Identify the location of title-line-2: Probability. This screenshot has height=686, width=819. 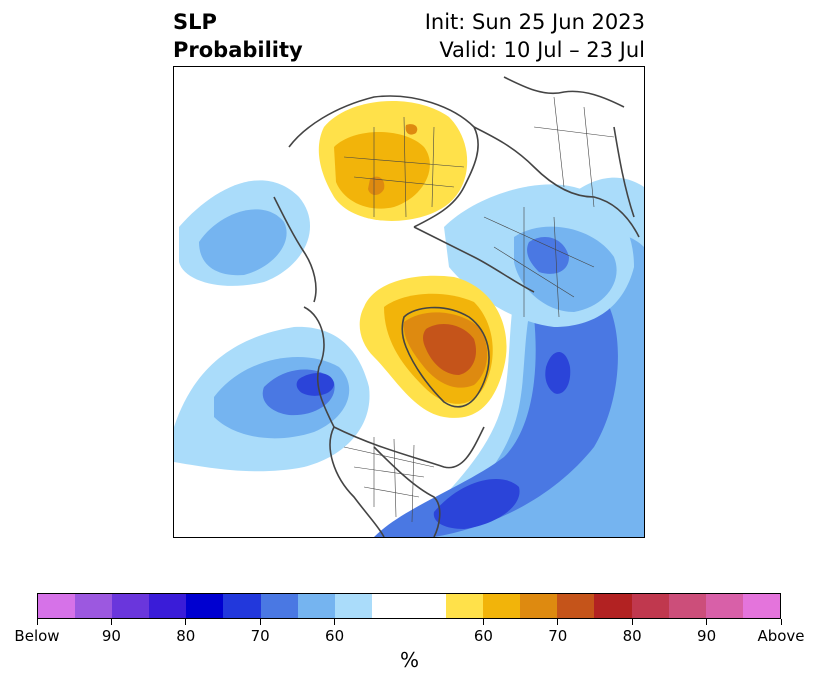
(238, 50).